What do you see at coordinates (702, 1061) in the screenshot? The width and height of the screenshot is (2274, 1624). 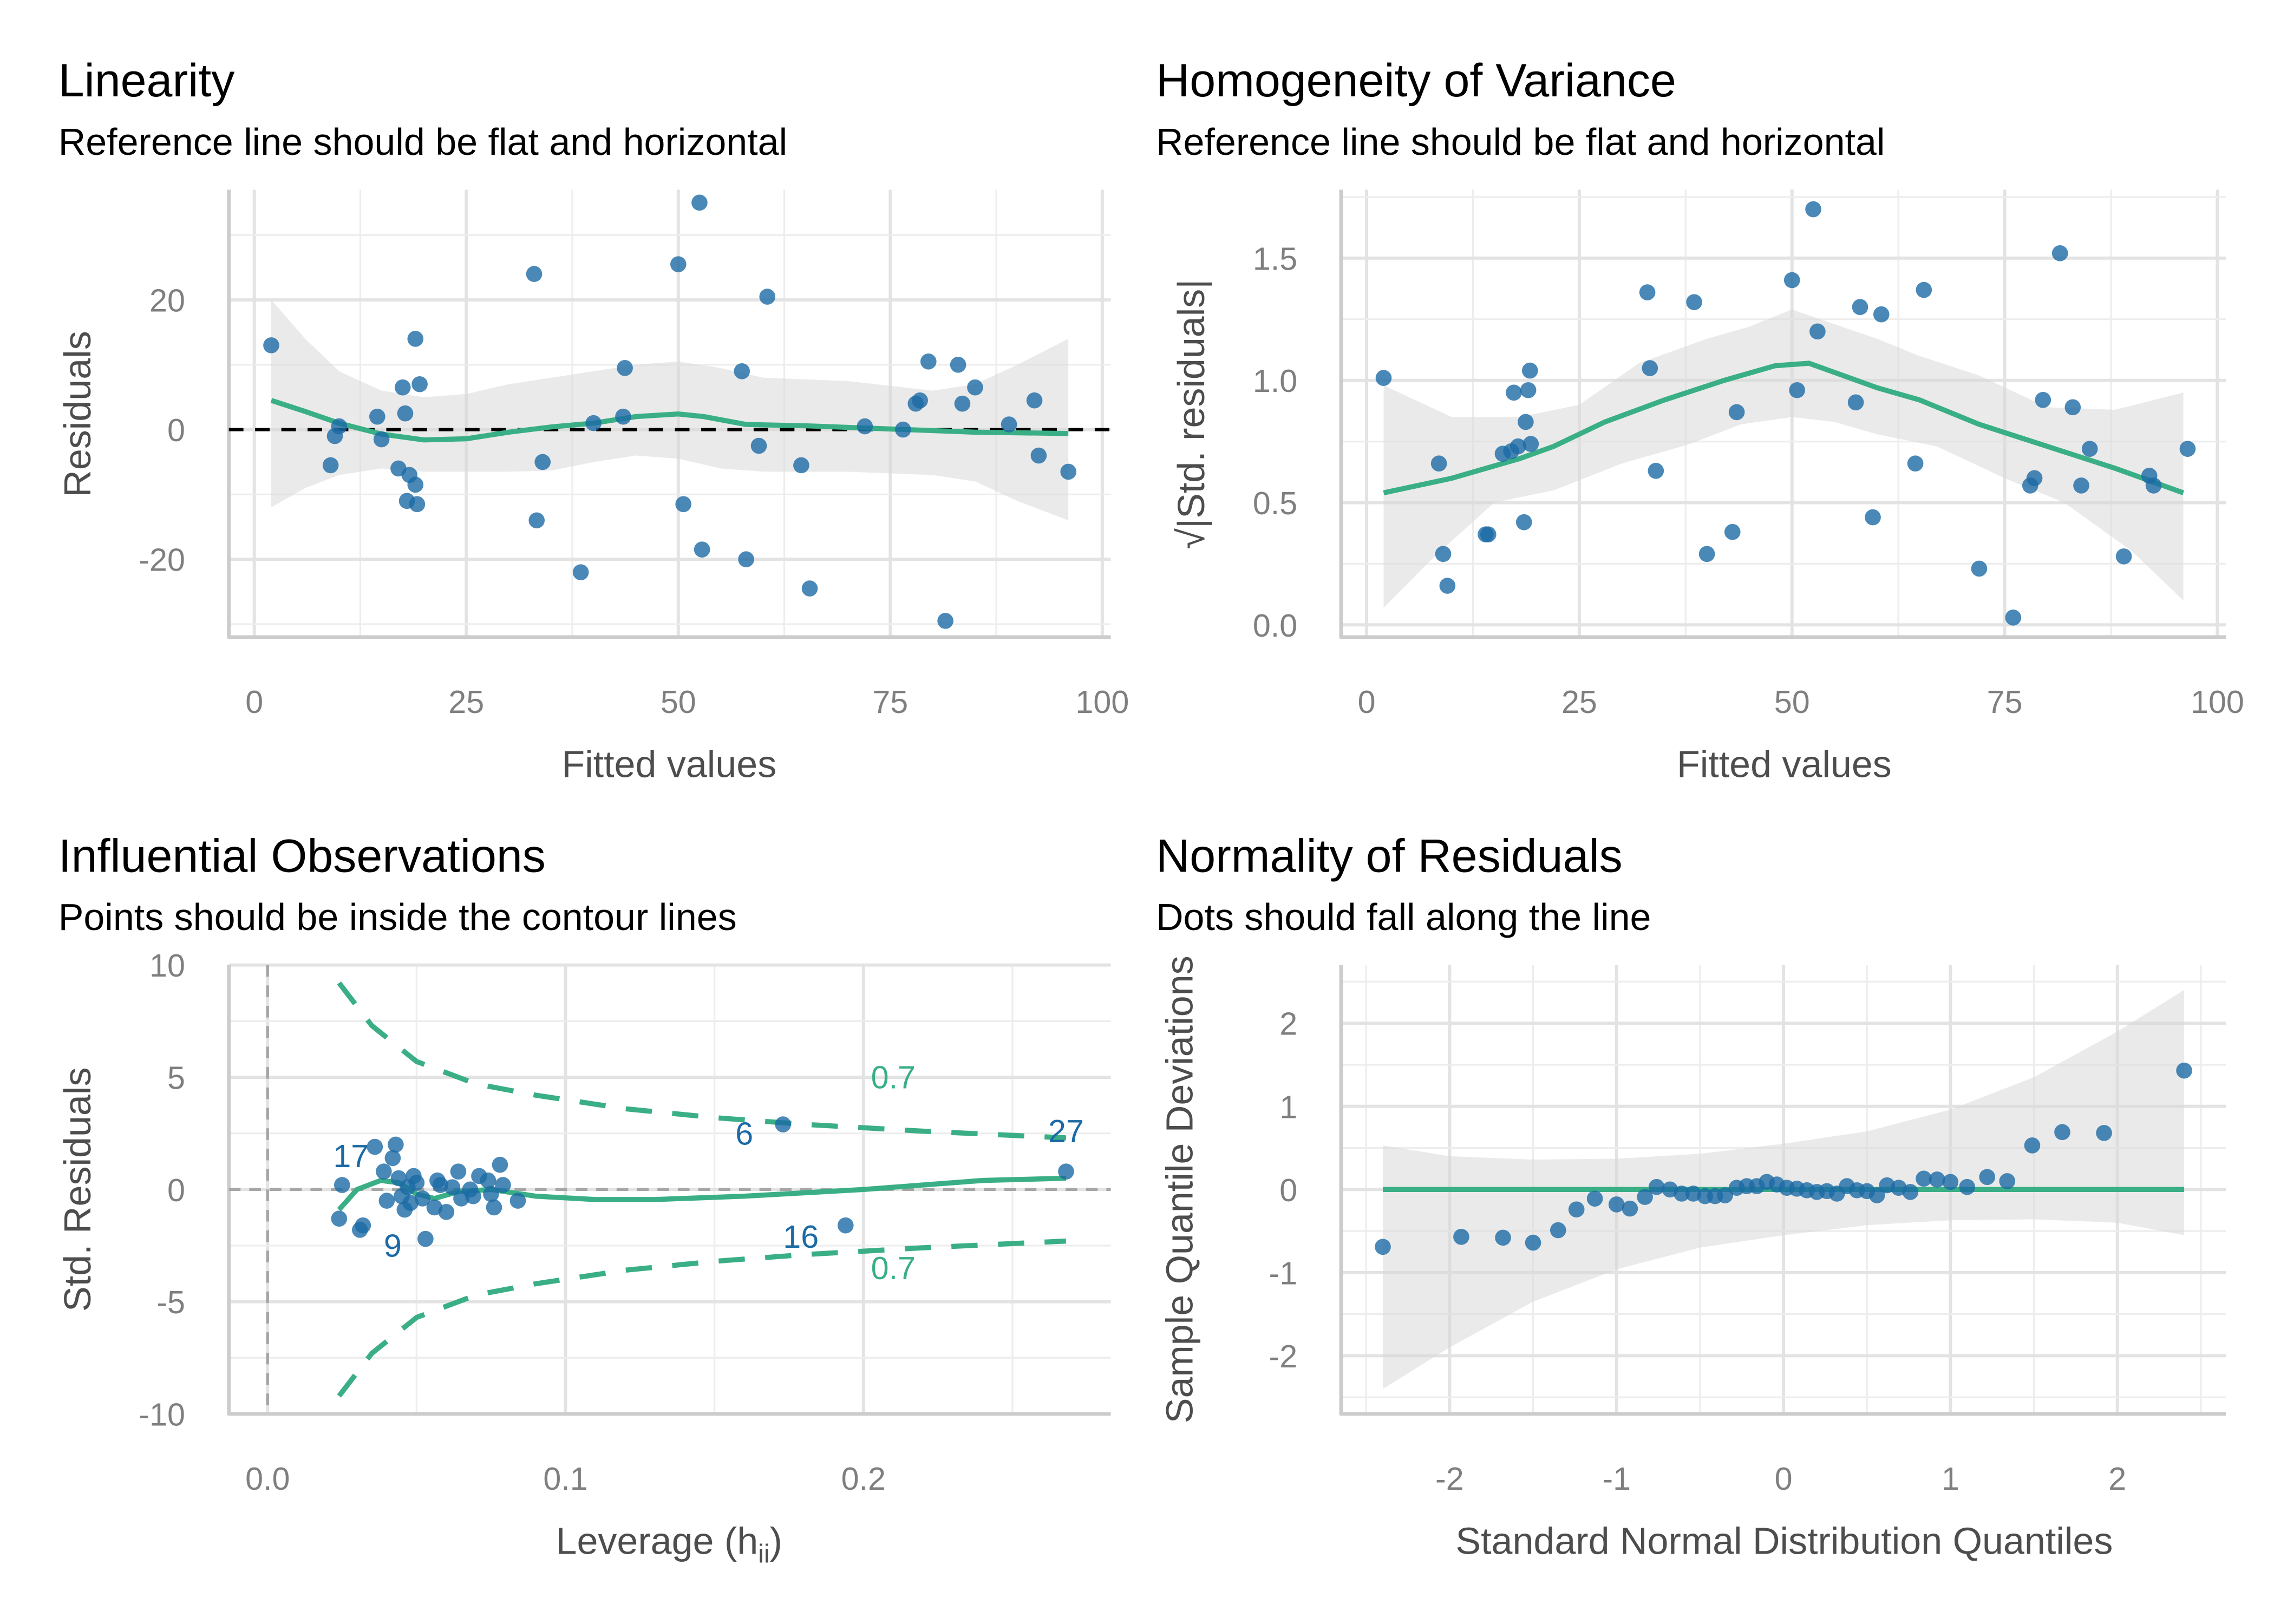 I see `cooks-contour-upper` at bounding box center [702, 1061].